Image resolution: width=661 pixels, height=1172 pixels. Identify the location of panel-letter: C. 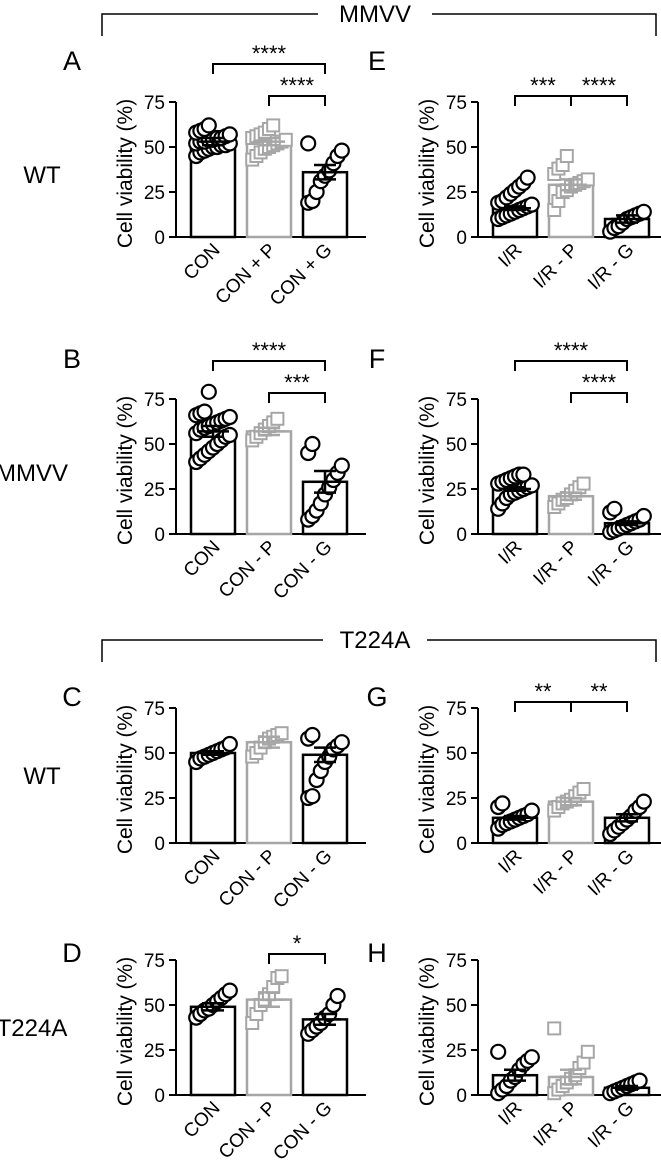
(72, 697).